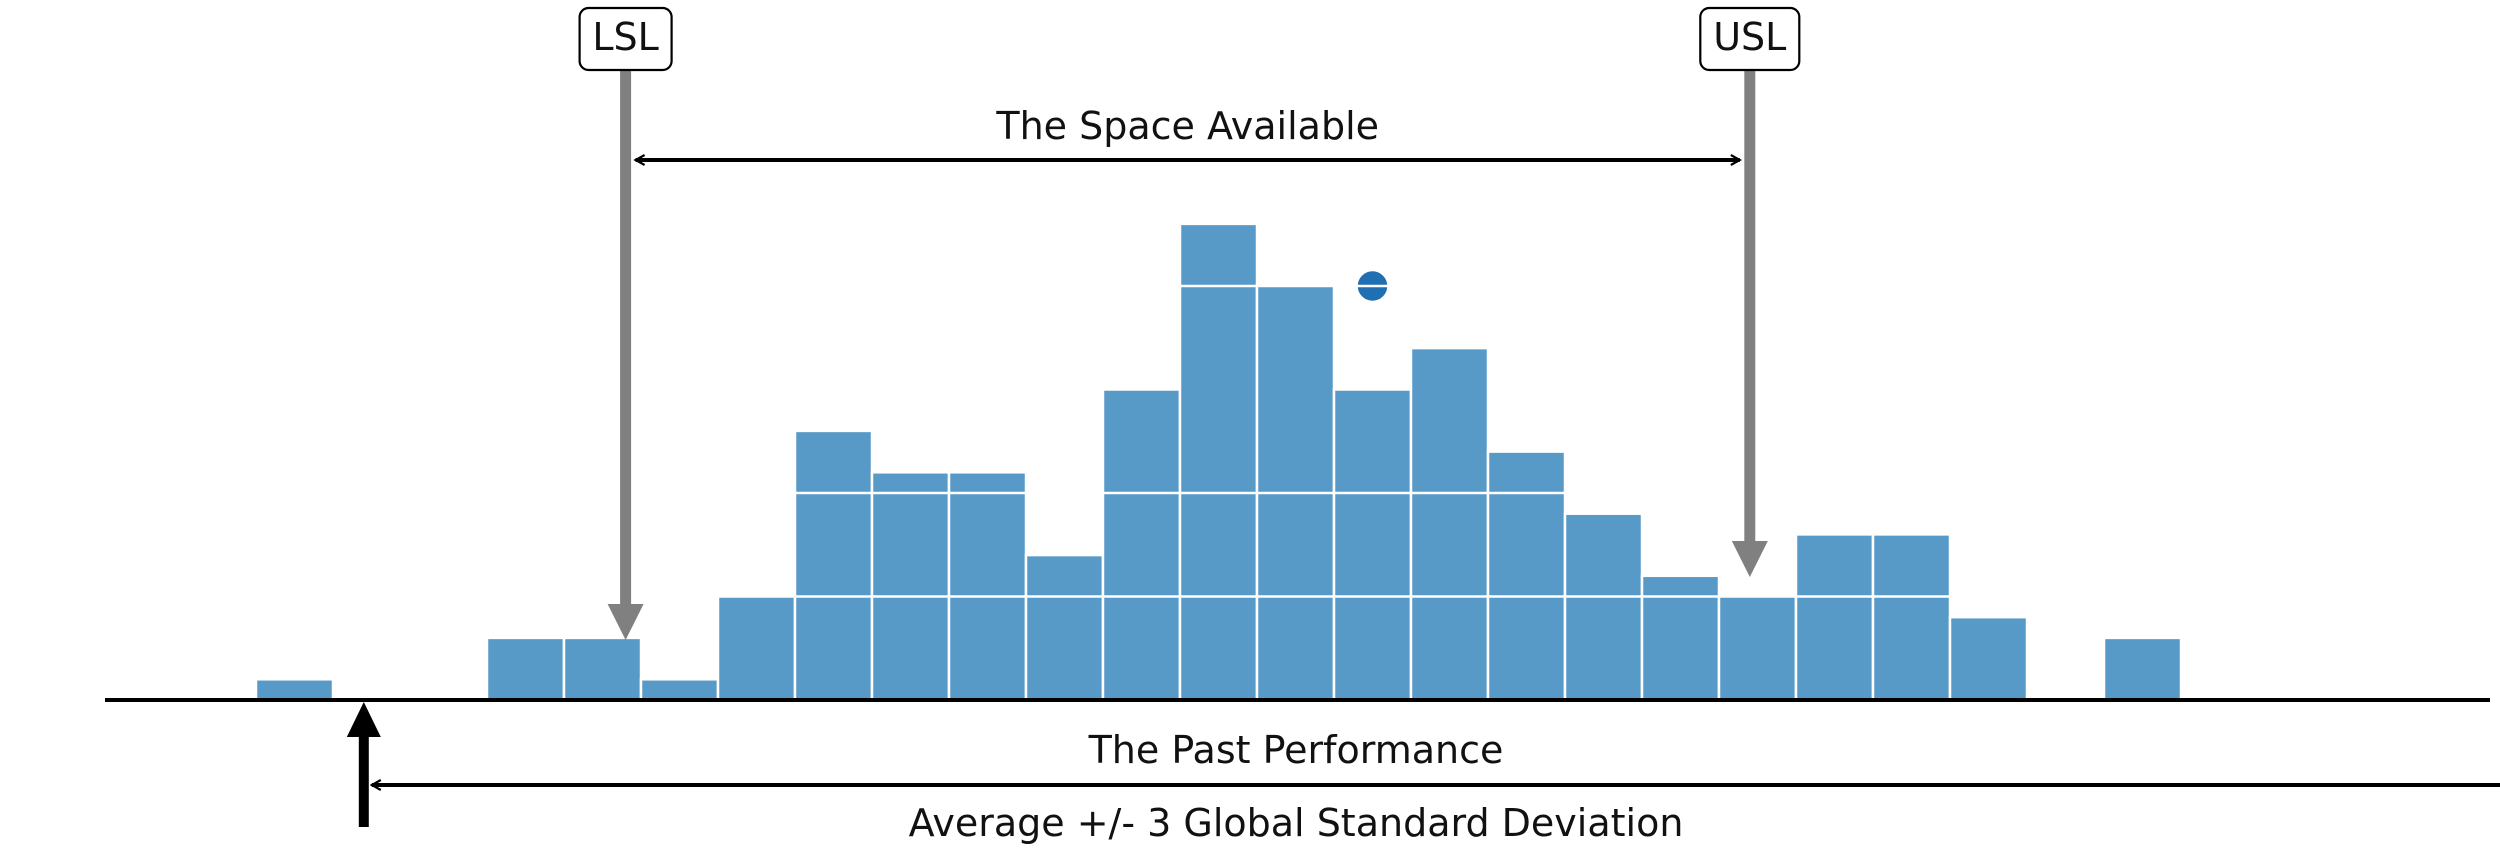  Describe the element at coordinates (1296, 823) in the screenshot. I see `std-deviation-range-label: Average +/- 3 Global Standard Deviation` at that location.